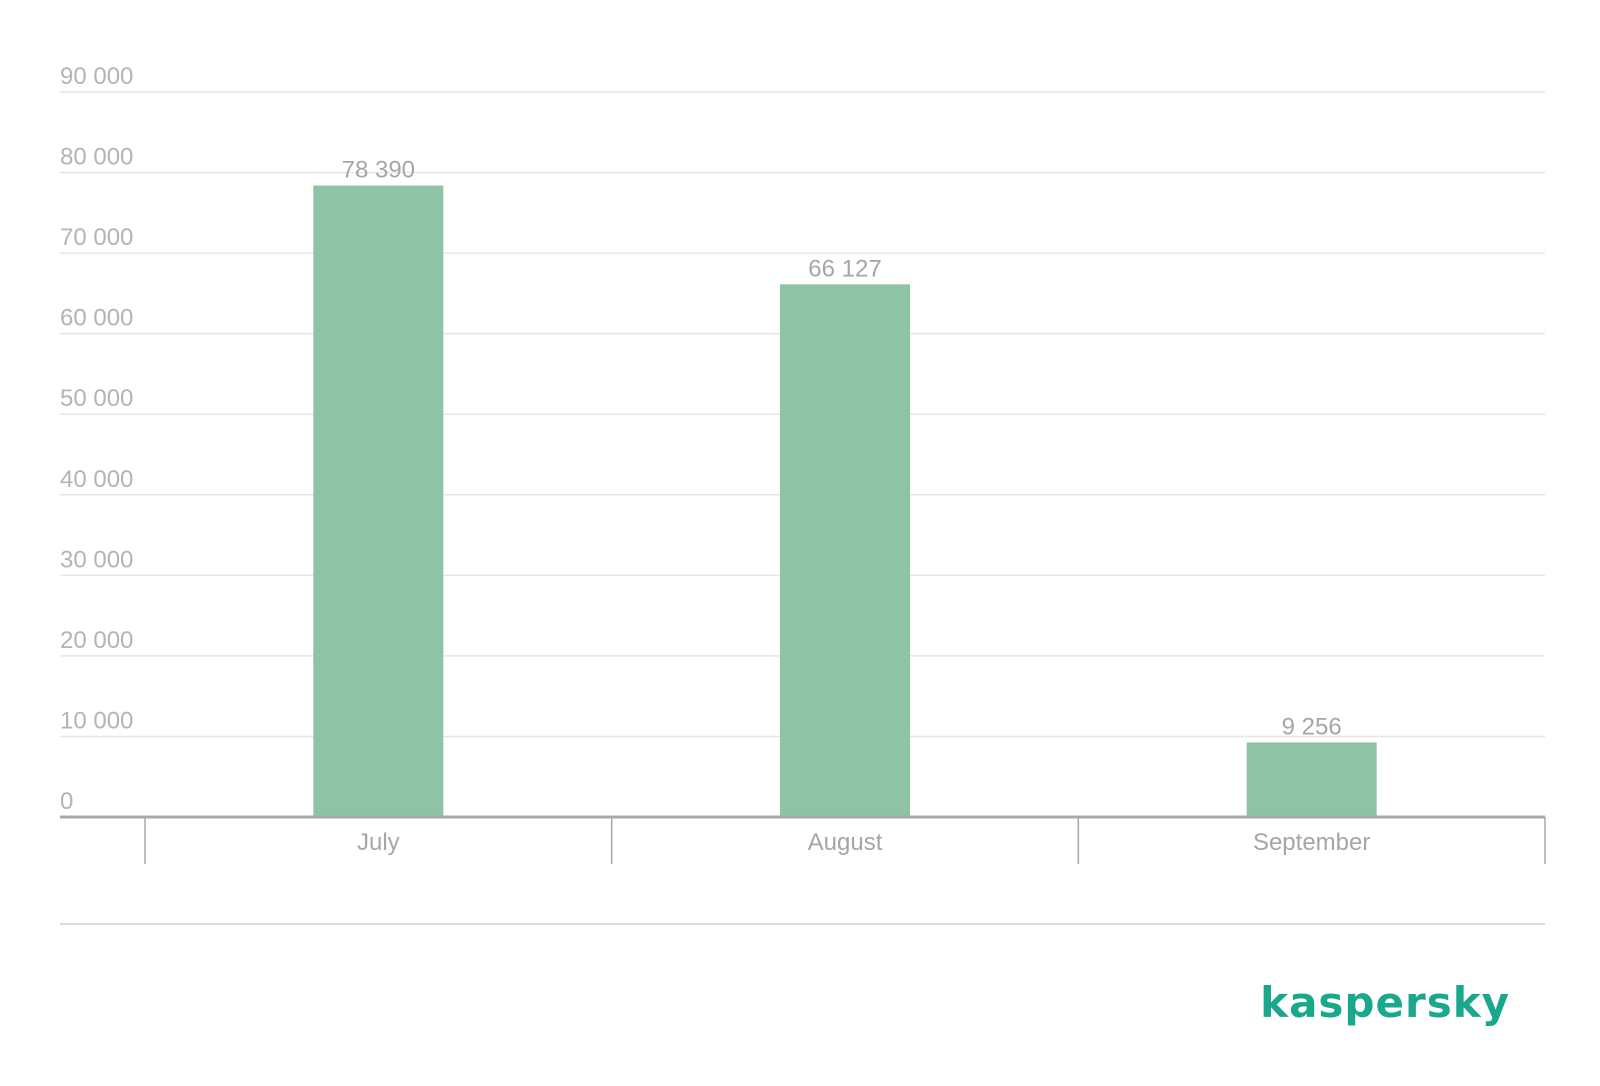  I want to click on x-tick-label: September, so click(1311, 842).